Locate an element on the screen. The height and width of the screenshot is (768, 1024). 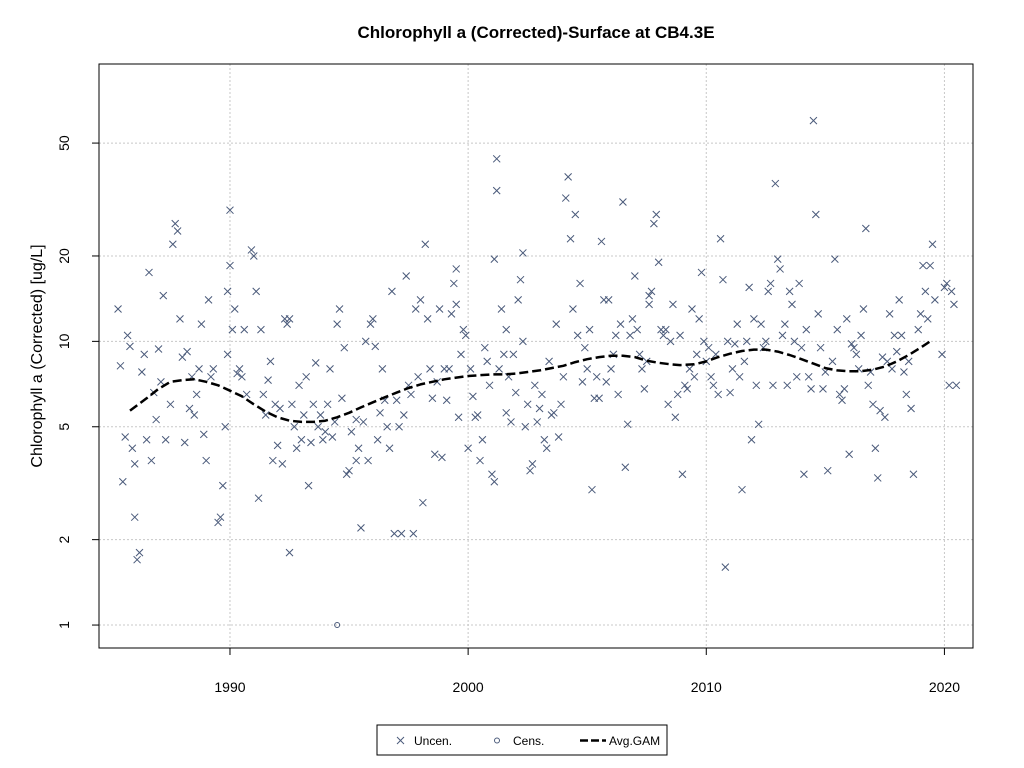
y-tick-label: 1 is located at coordinates (64, 625).